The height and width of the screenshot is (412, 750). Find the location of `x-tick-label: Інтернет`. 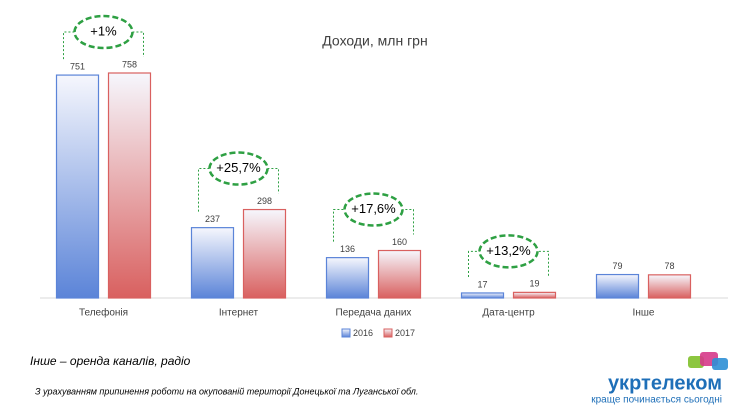

x-tick-label: Інтернет is located at coordinates (239, 313).